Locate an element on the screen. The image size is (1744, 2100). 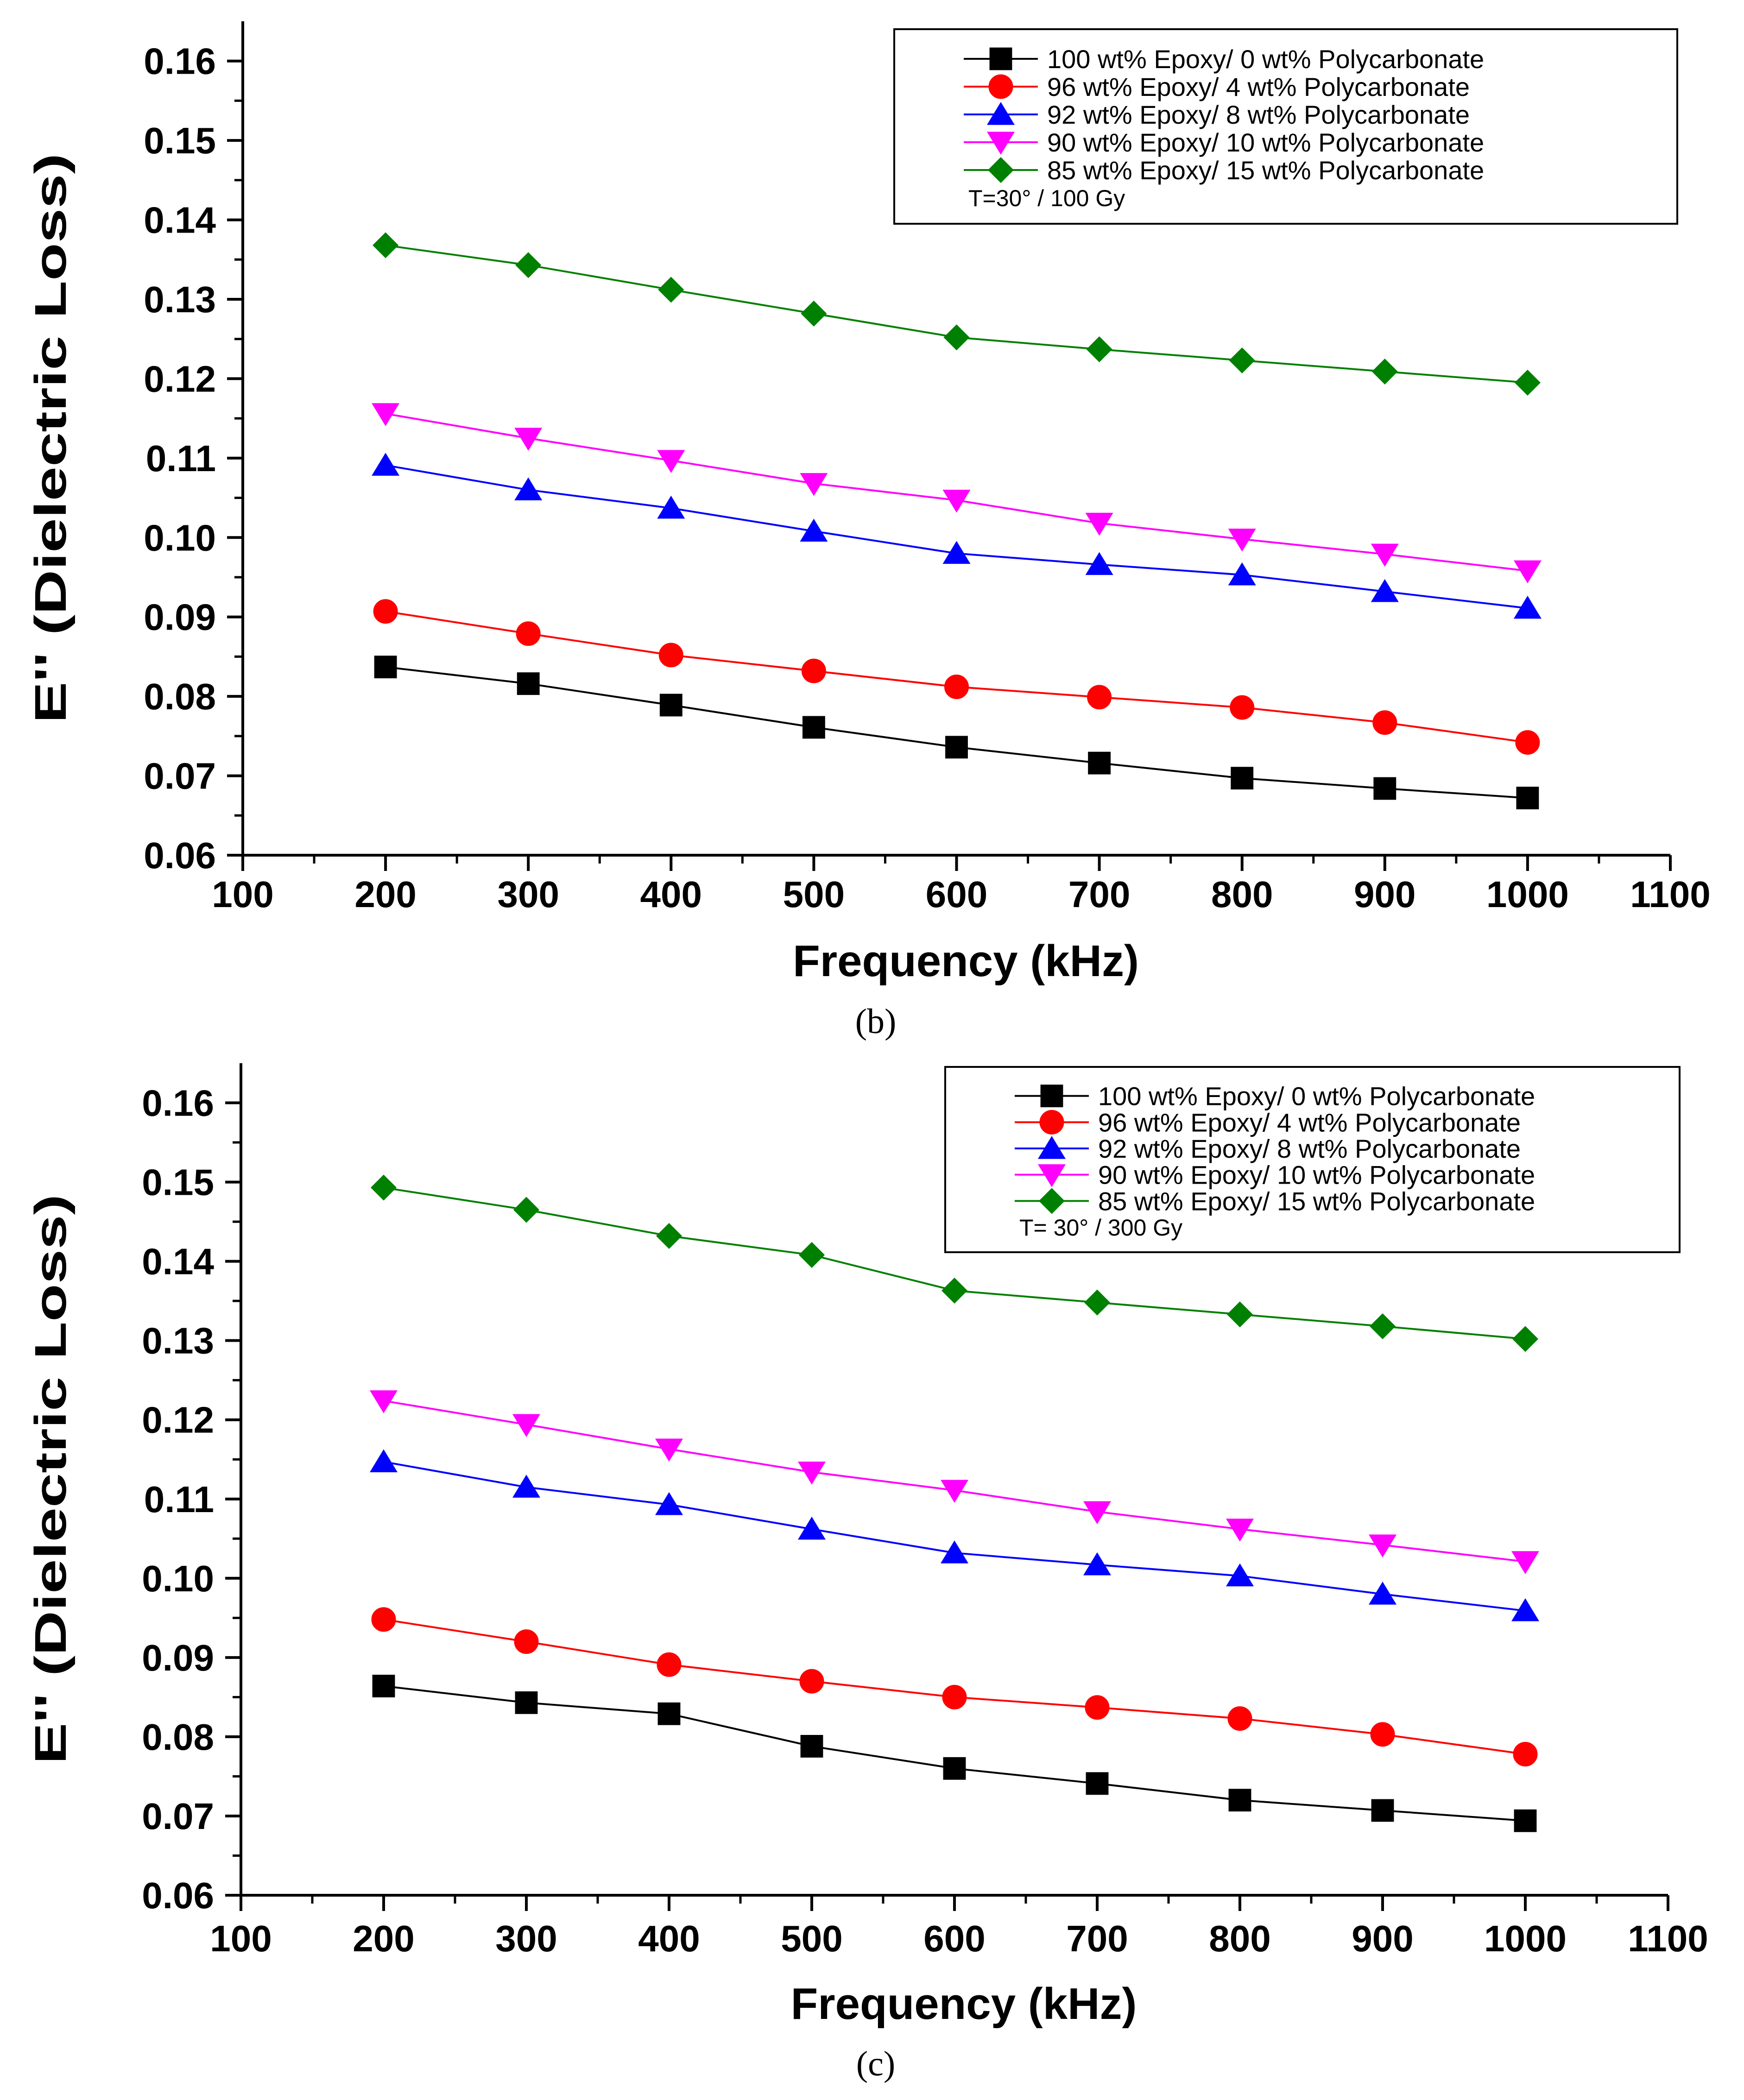
x-tick-label: 400 is located at coordinates (669, 1938).